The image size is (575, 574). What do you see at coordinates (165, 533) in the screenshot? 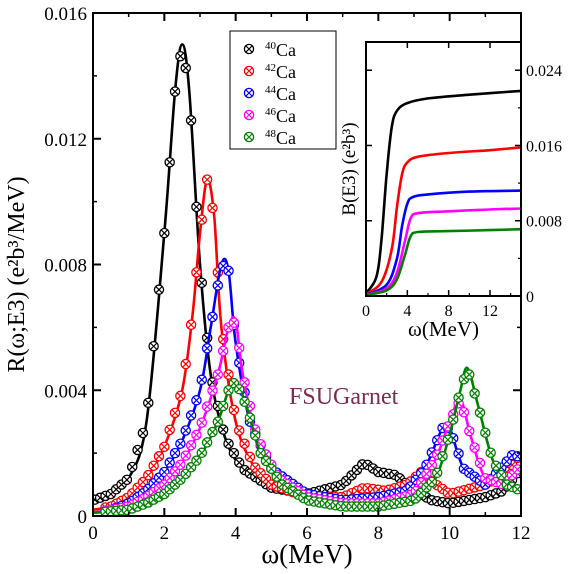
I see `x-tick-label: 2` at bounding box center [165, 533].